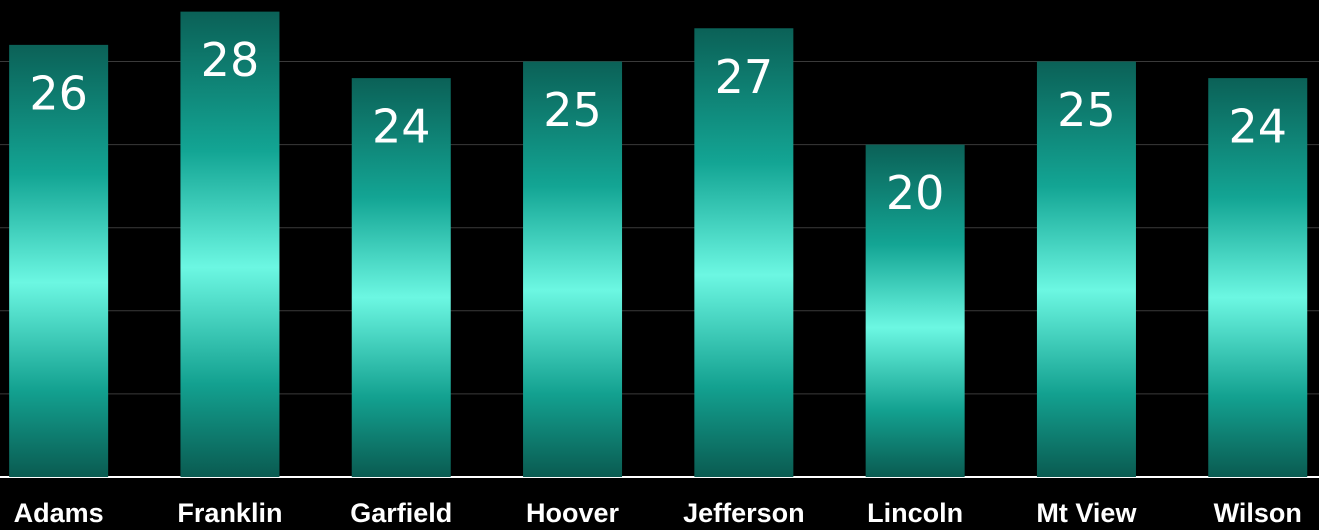 The height and width of the screenshot is (530, 1319). What do you see at coordinates (744, 77) in the screenshot?
I see `data-label: 27` at bounding box center [744, 77].